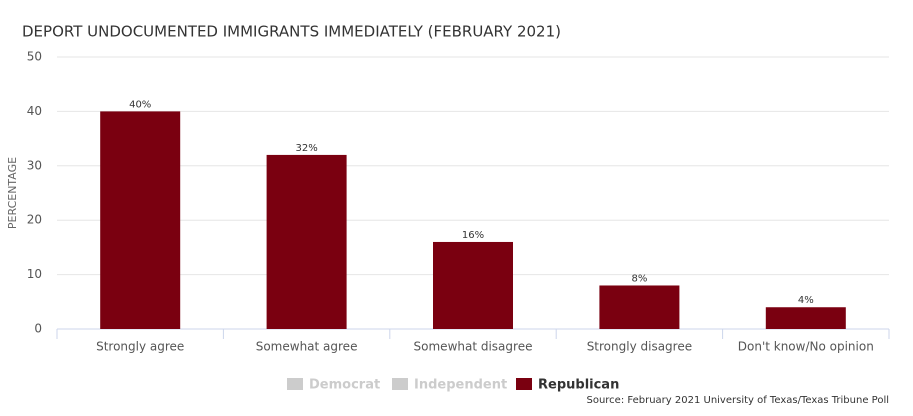 The image size is (913, 416). Describe the element at coordinates (639, 347) in the screenshot. I see `x-tick-label: Strongly disagree` at that location.